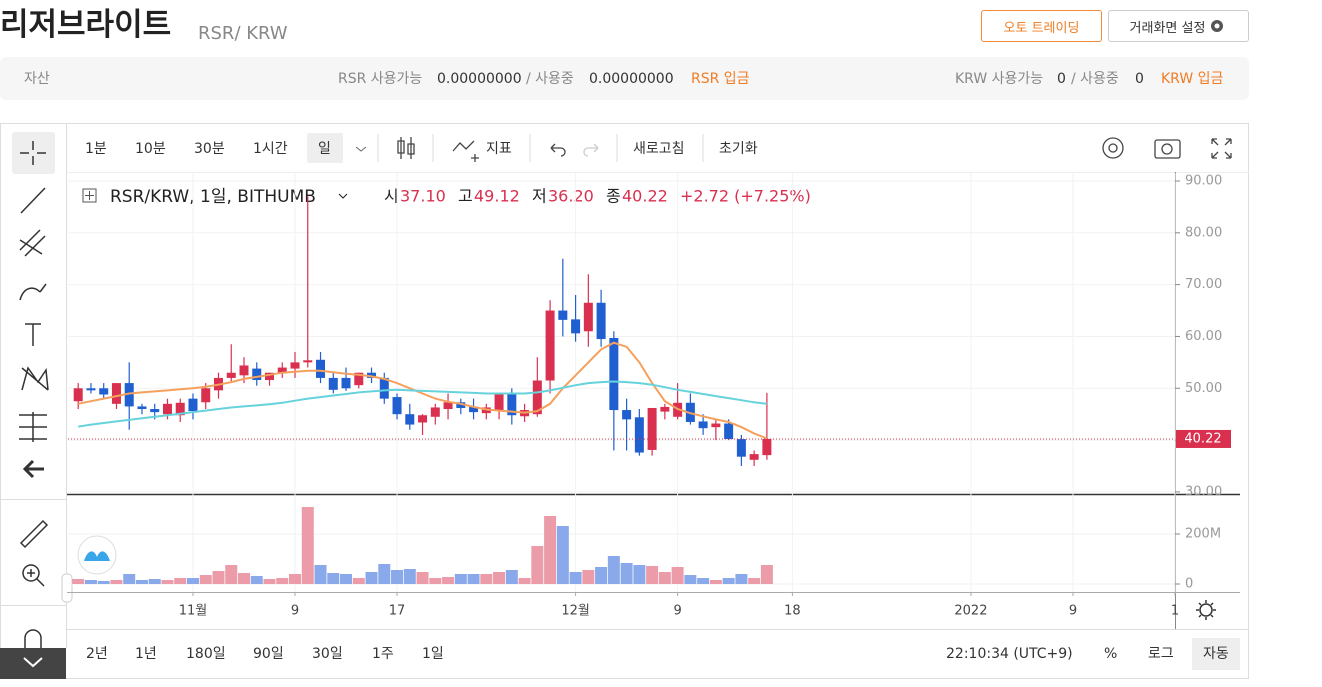 Image resolution: width=1322 pixels, height=687 pixels. Describe the element at coordinates (35, 378) in the screenshot. I see `pattern-tool` at that location.